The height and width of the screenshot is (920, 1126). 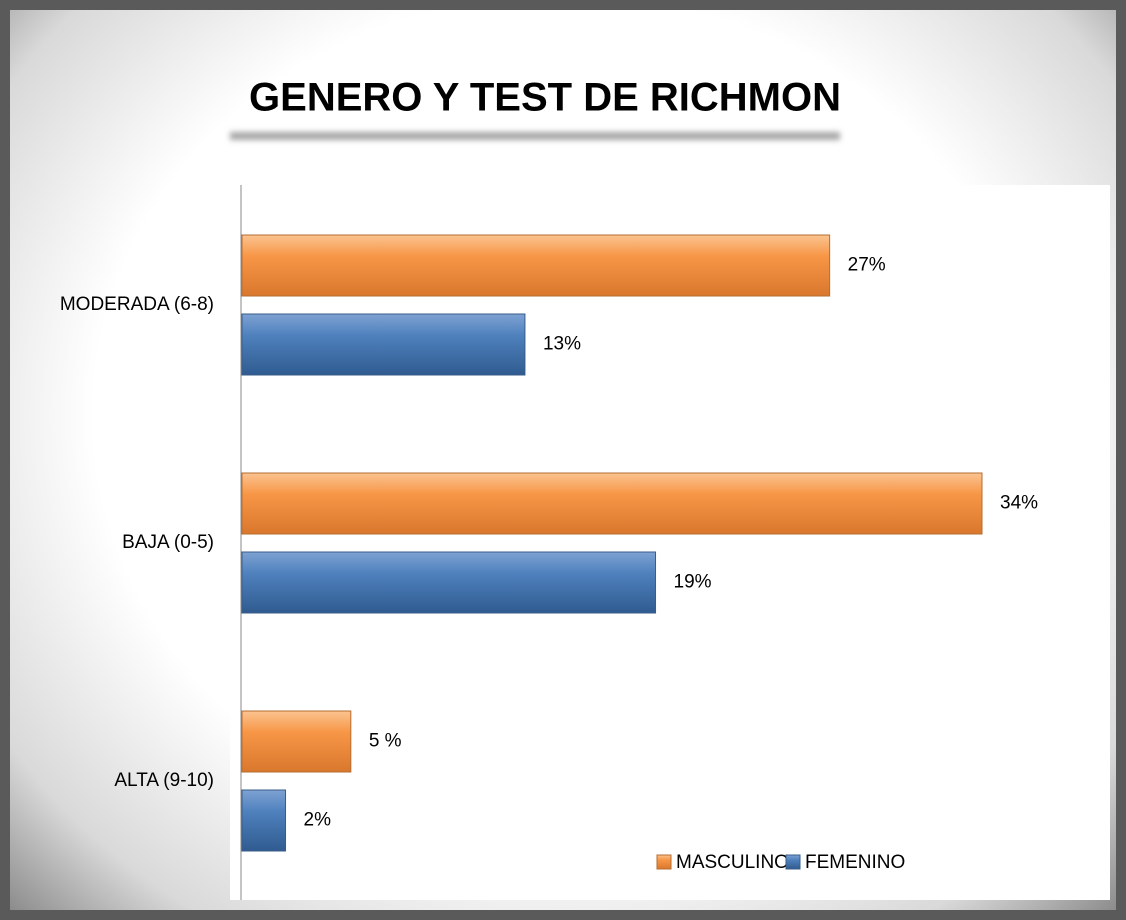 I want to click on category-label: BAJA (0-5), so click(x=168, y=542).